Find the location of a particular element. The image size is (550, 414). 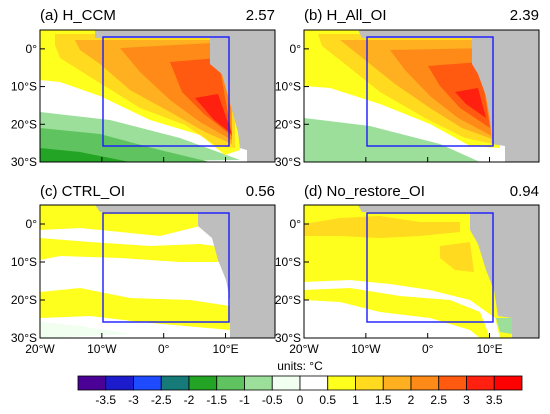

colorbar-tick-label: 1.5 is located at coordinates (383, 400).